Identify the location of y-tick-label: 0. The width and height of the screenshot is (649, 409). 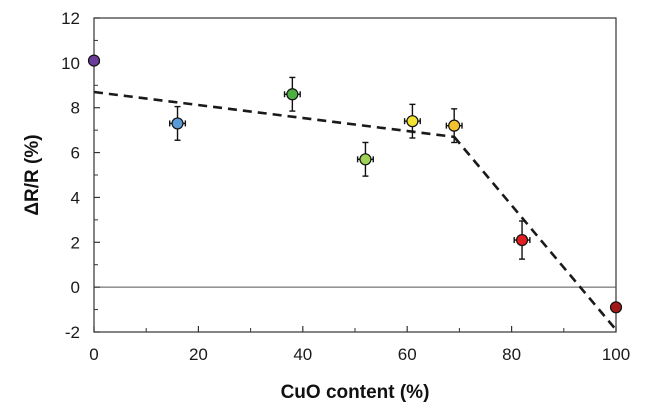
(75, 287).